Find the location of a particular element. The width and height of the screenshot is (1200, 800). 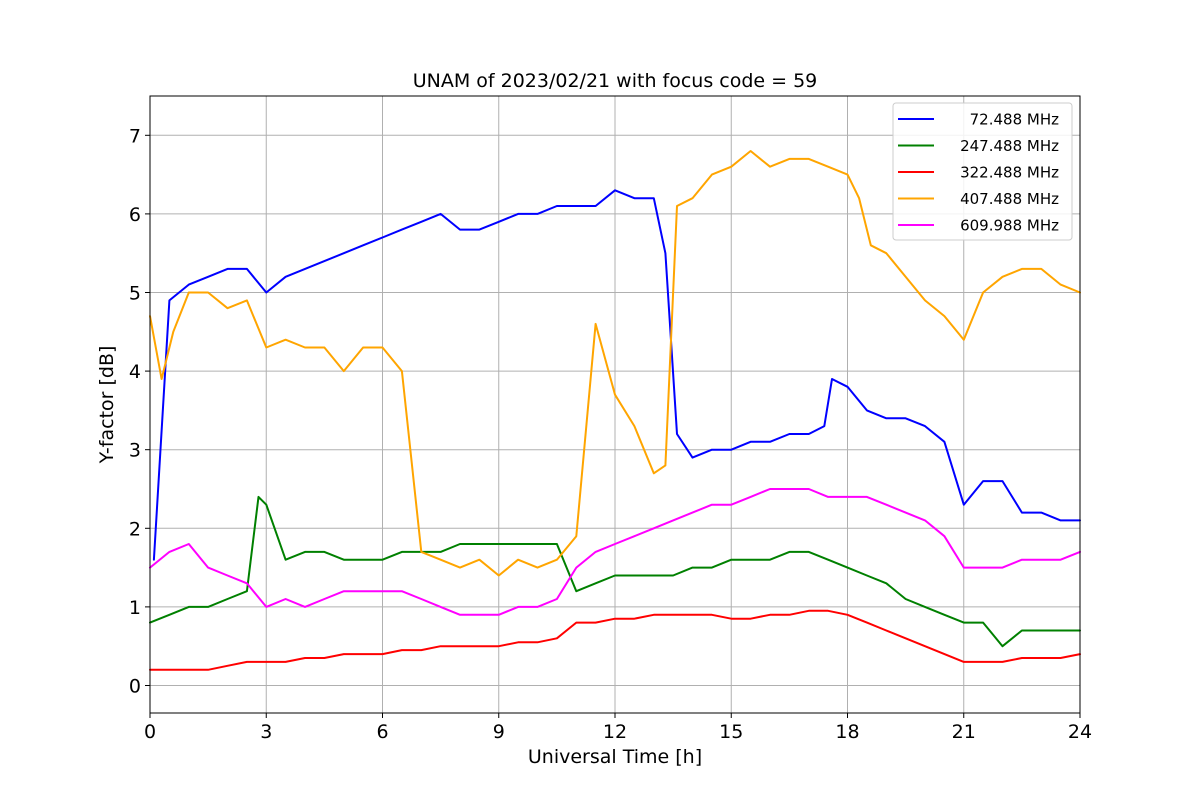

x-axis-label: Universal Time [h] is located at coordinates (615, 757).